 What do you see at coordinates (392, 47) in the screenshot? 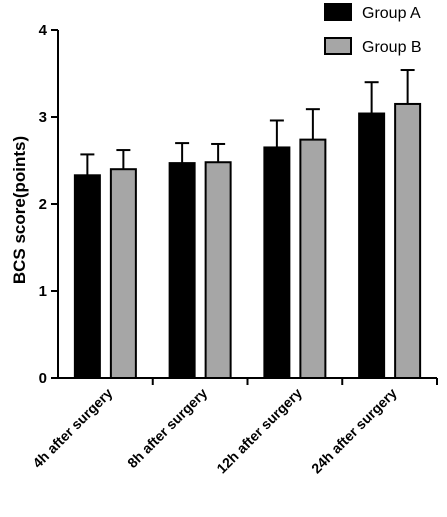
I see `legend-label: Group B` at bounding box center [392, 47].